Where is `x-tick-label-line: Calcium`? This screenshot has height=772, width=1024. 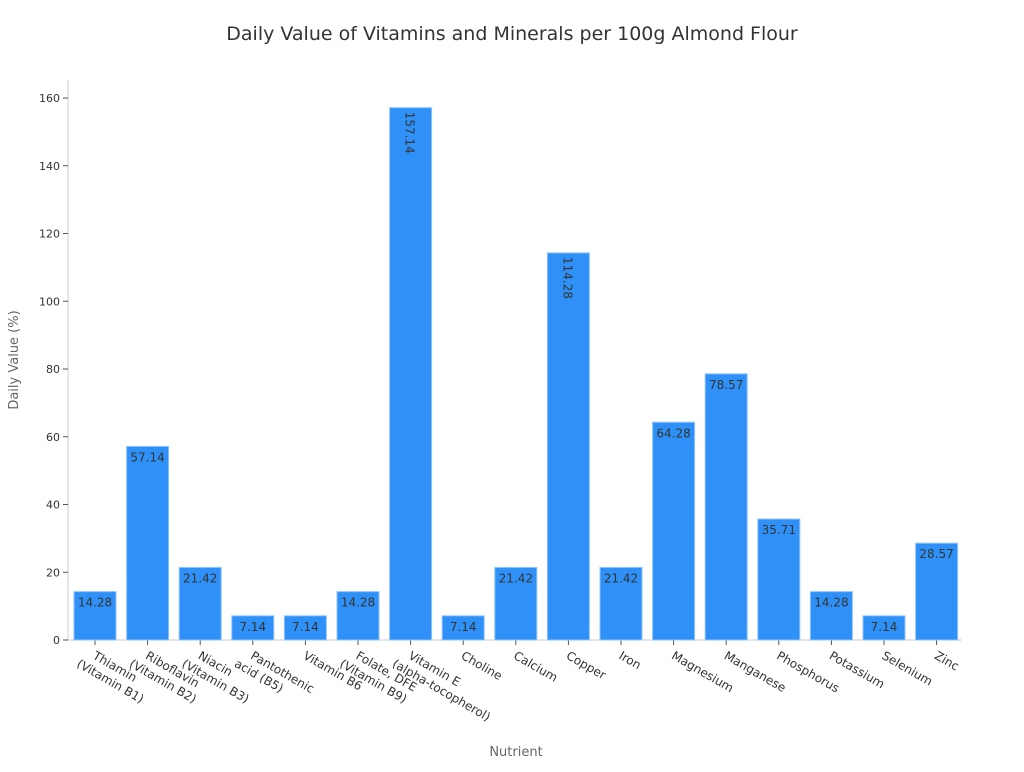 x-tick-label-line: Calcium is located at coordinates (535, 666).